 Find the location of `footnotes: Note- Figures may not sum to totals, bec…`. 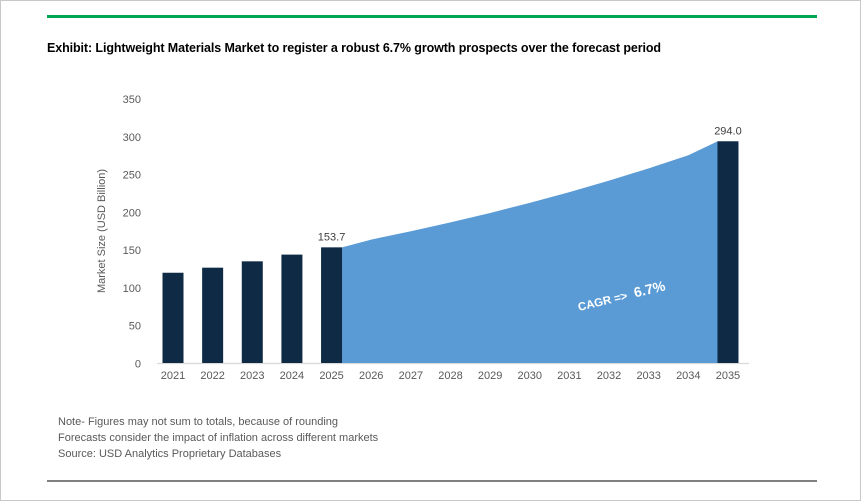

footnotes: Note- Figures may not sum to totals, bec… is located at coordinates (218, 438).